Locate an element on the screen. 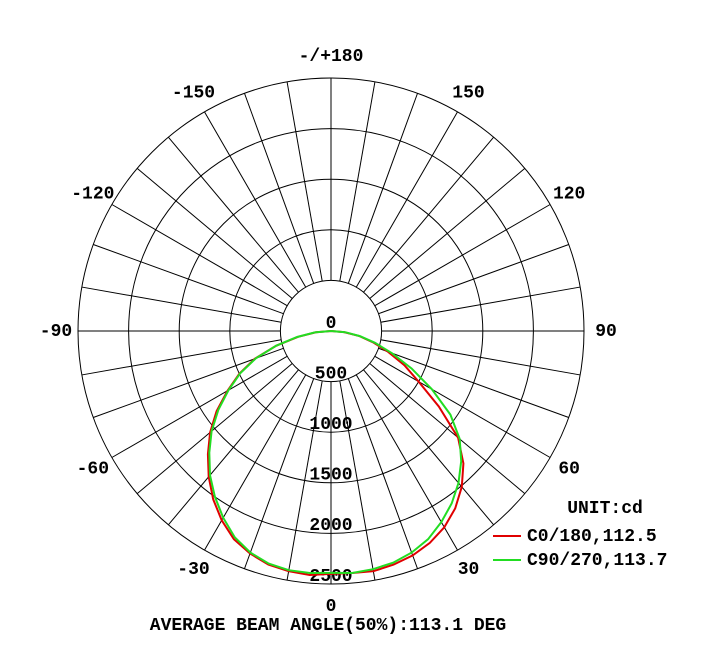 This screenshot has height=670, width=711. footer: AVERAGE BEAM ANGLE(50%):113.1 DEG is located at coordinates (328, 626).